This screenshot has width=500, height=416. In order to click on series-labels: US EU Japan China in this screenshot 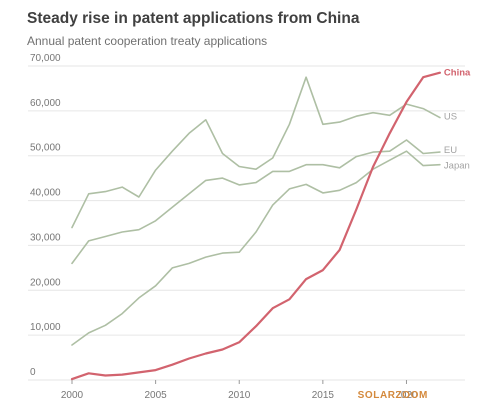, I will do `click(457, 120)`.